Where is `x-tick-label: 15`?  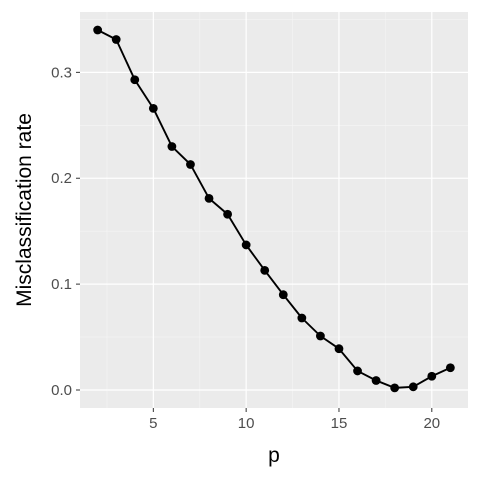
x-tick-label: 15 is located at coordinates (339, 423).